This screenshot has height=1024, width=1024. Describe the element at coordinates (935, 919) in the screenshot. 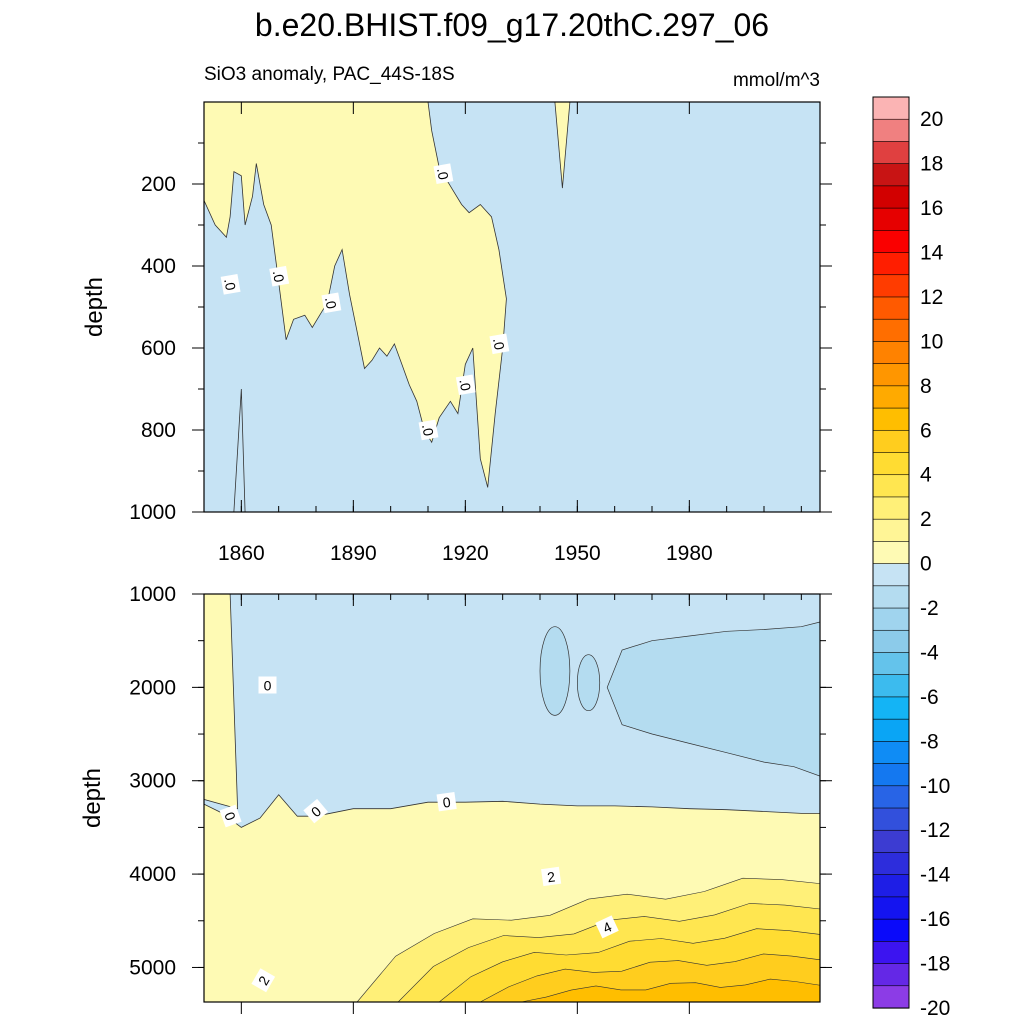

I see `colorbar-label: -16` at that location.